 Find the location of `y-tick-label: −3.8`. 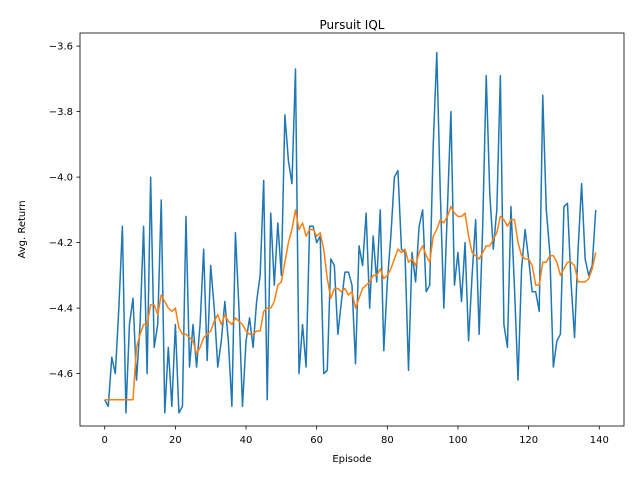

y-tick-label: −3.8 is located at coordinates (61, 112).